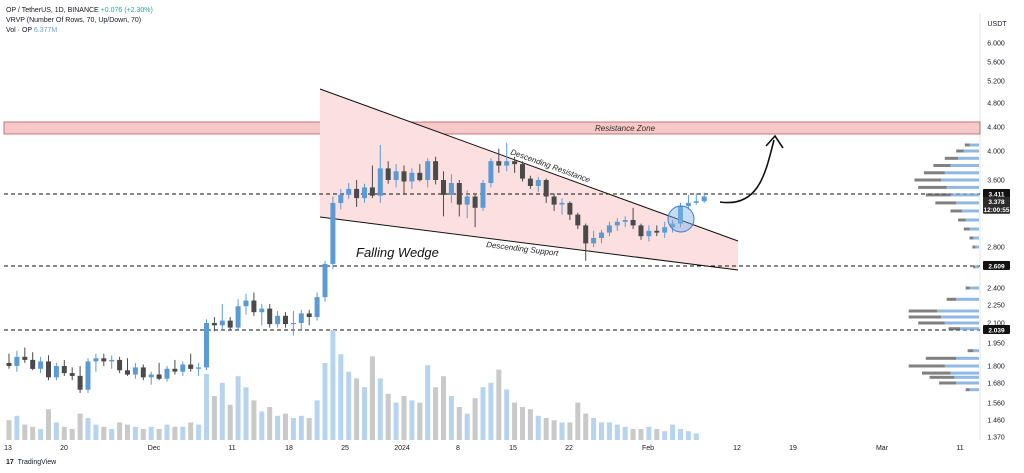  I want to click on breakout-circle, so click(681, 219).